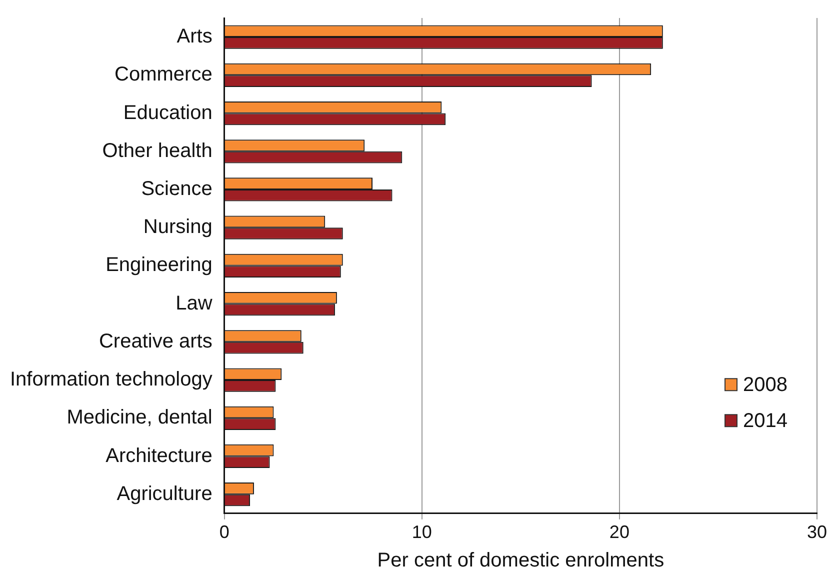 Image resolution: width=831 pixels, height=579 pixels. I want to click on y-tick-label: Commerce, so click(163, 75).